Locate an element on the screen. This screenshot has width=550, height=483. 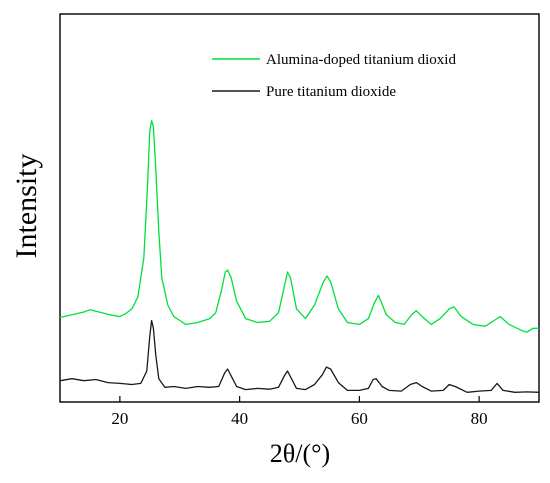
x-ticks: 20 40 60 80 is located at coordinates (299, 412).